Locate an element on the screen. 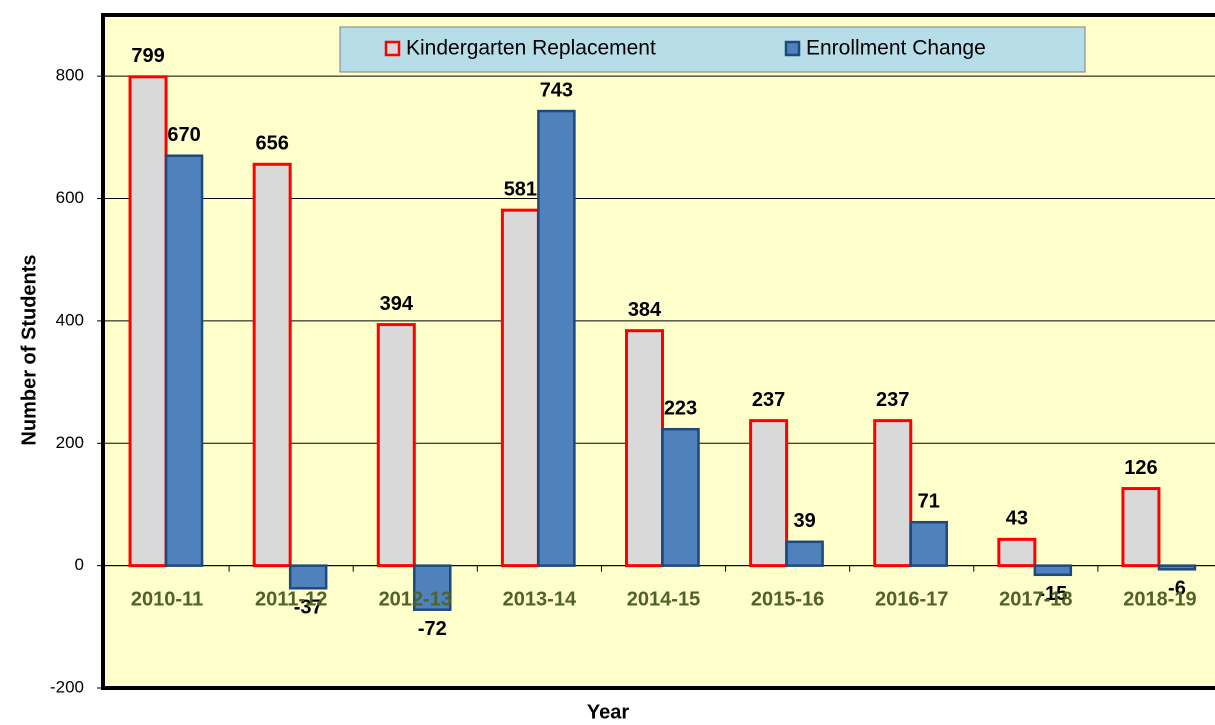 The width and height of the screenshot is (1215, 725). value-label: 223 is located at coordinates (680, 408).